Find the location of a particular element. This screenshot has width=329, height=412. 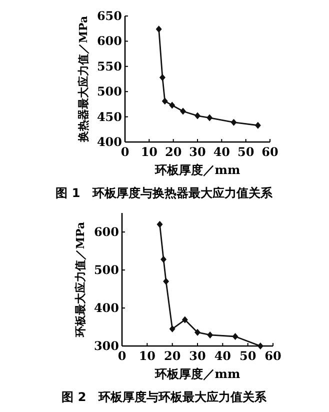

y-axis-title: 环板最大应力值／MPa is located at coordinates (80, 280).